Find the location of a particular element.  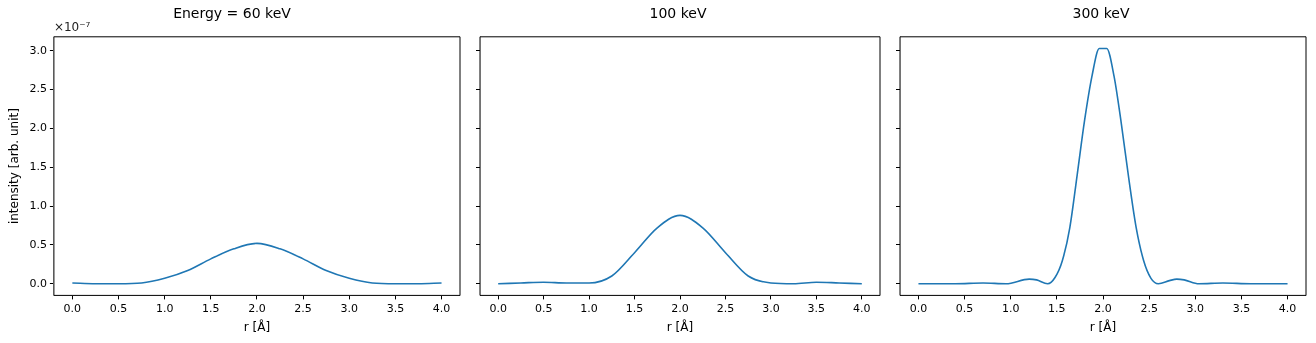

y-tick-label: 1.0 is located at coordinates (38, 205).